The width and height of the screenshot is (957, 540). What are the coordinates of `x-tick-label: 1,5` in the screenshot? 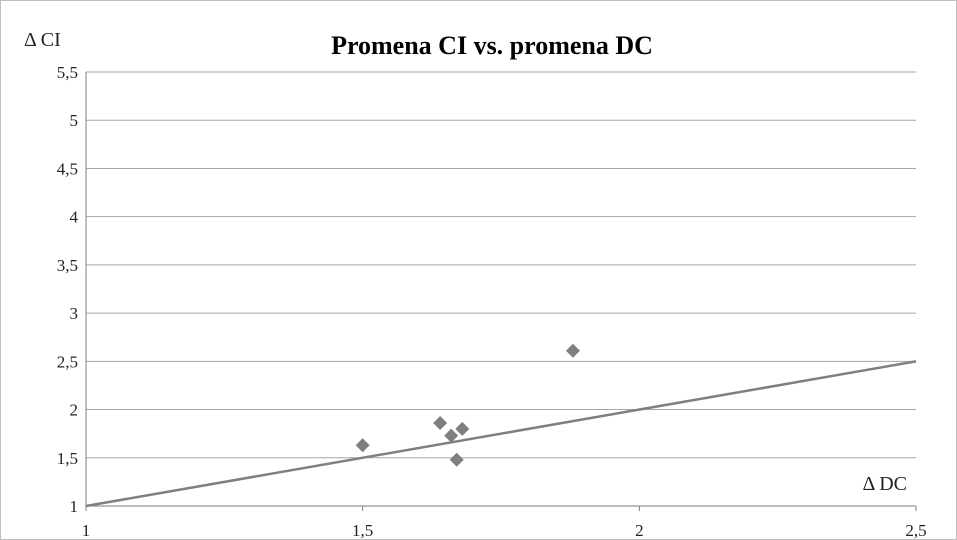 It's located at (362, 530).